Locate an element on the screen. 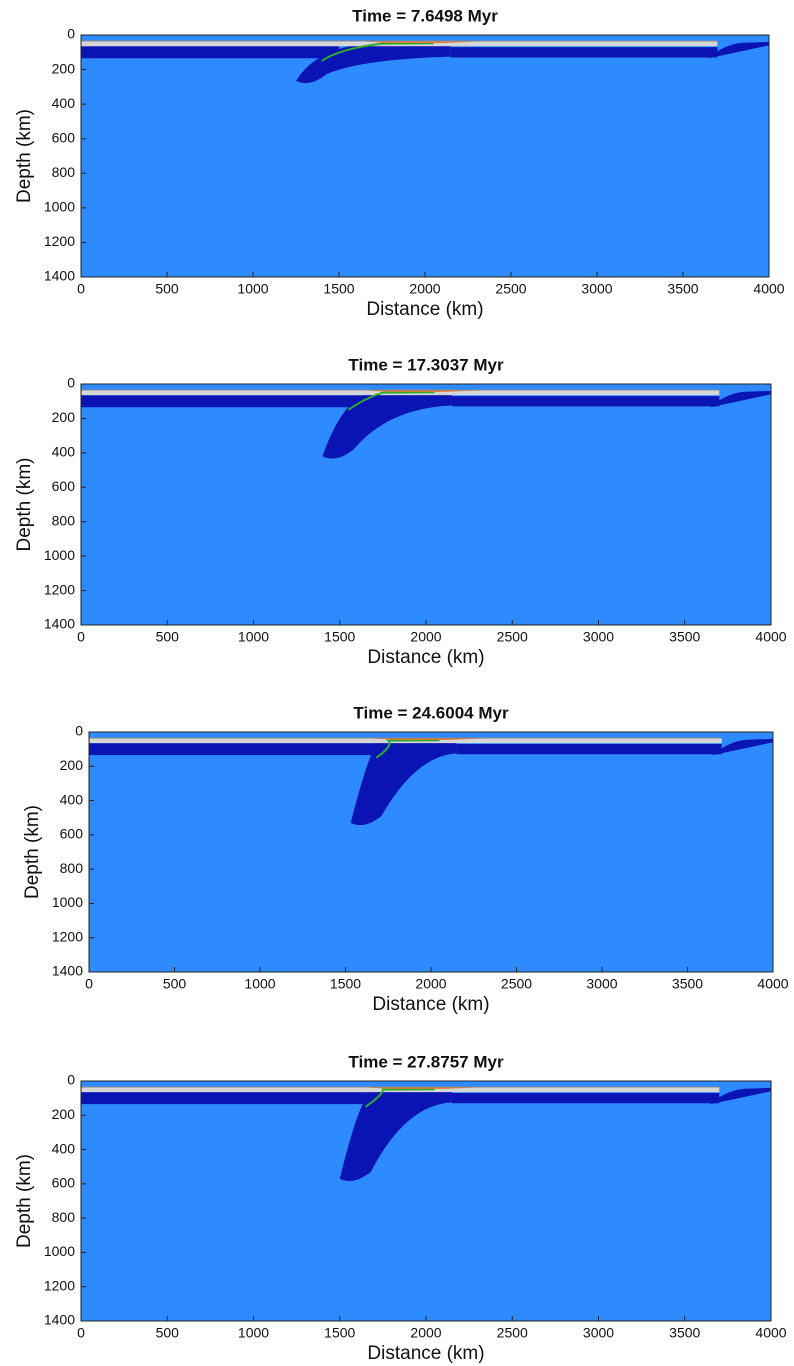 This screenshot has width=794, height=1366. chart-title: Time = 27.8757 Myr is located at coordinates (426, 1061).